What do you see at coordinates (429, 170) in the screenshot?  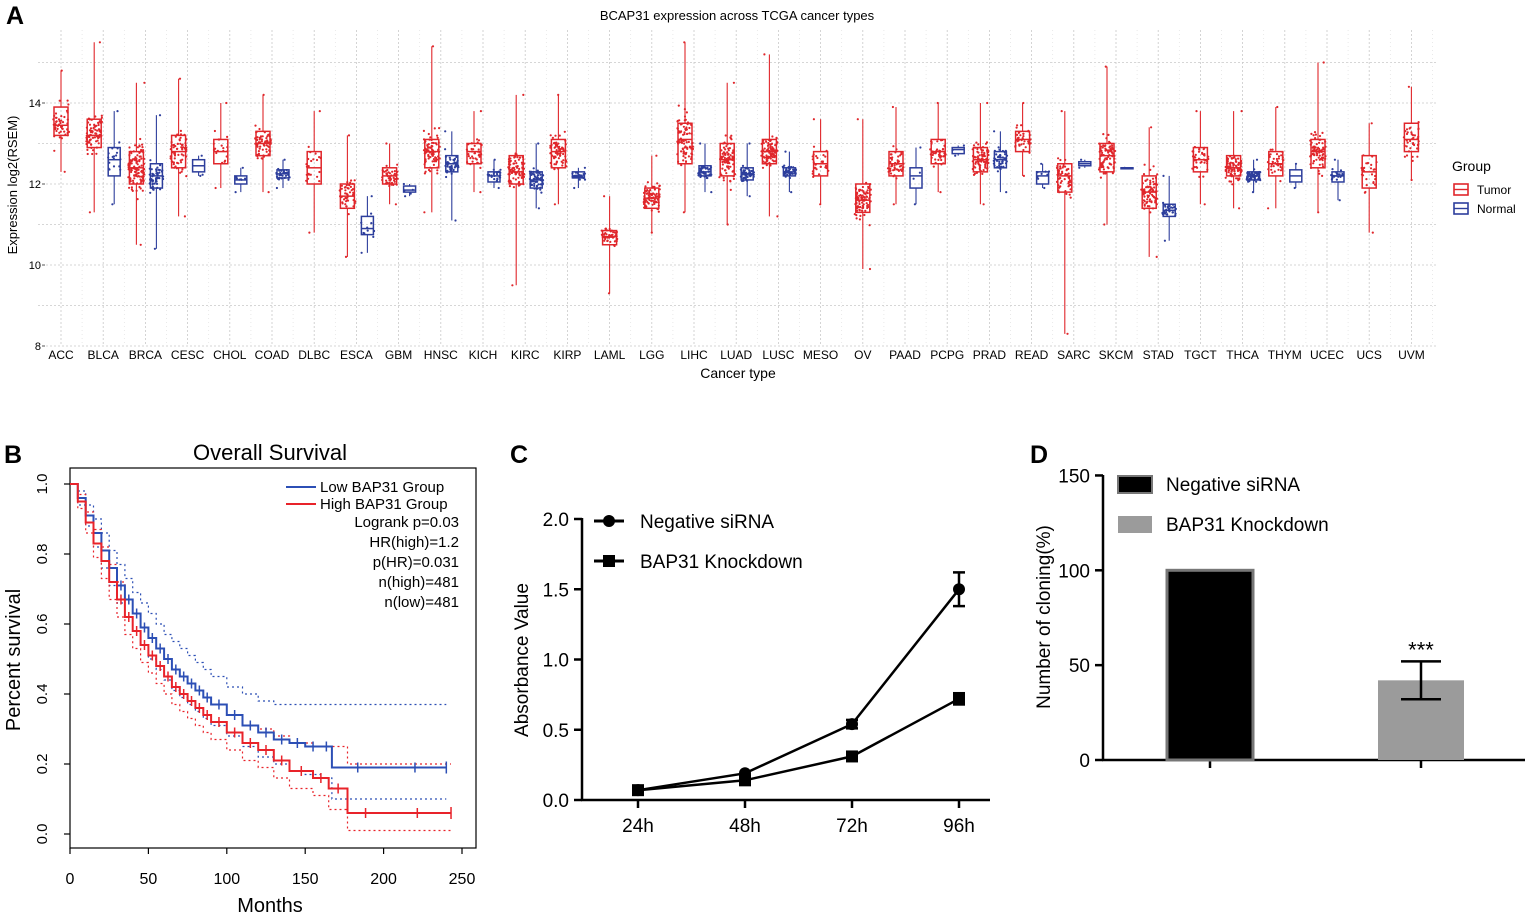 I see `panel-a-point-tumor-hnsc` at bounding box center [429, 170].